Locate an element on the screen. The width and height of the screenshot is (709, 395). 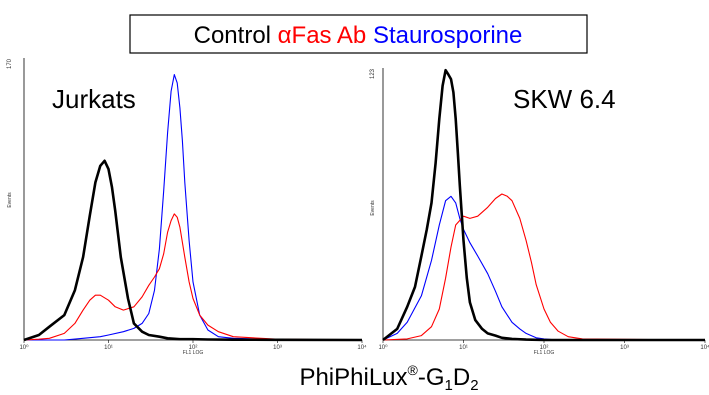
legend-item-staurosporine: Staurosporine is located at coordinates (447, 35).